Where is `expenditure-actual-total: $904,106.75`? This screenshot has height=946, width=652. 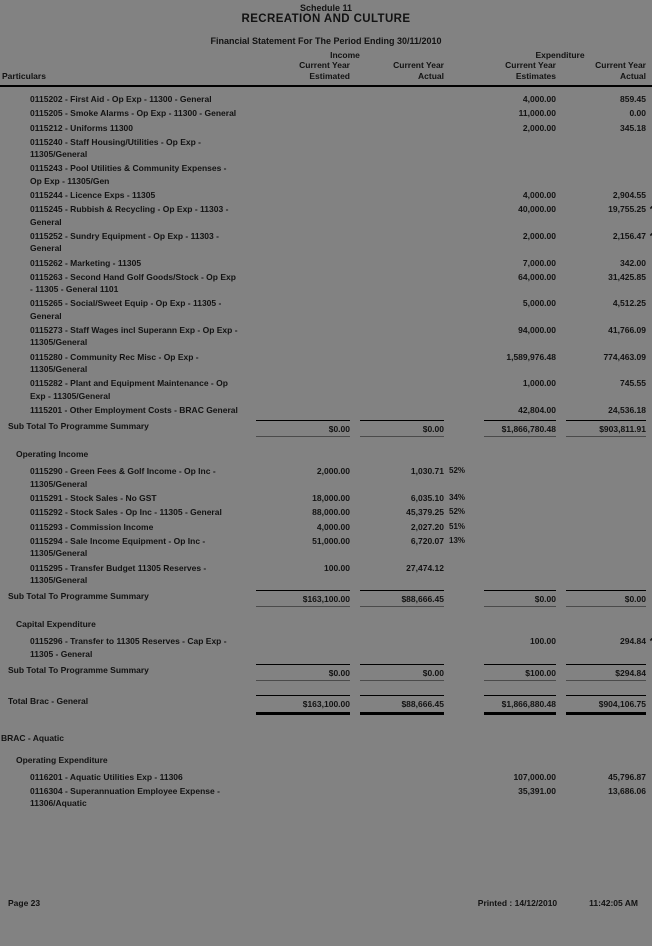 expenditure-actual-total: $904,106.75 is located at coordinates (606, 705).